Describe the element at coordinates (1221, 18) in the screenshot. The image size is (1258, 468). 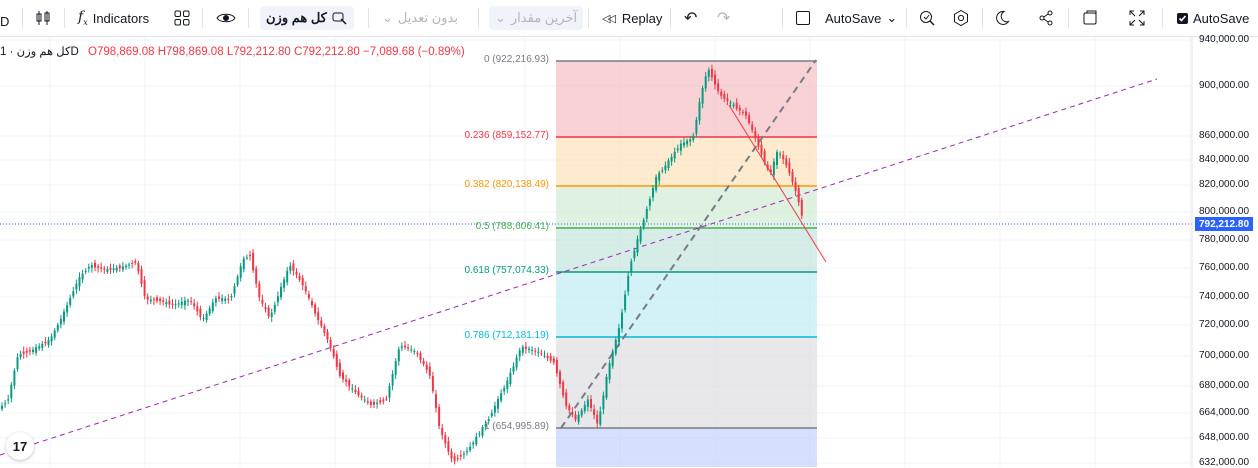
I see `autosave-toggle-label: AutoSave` at that location.